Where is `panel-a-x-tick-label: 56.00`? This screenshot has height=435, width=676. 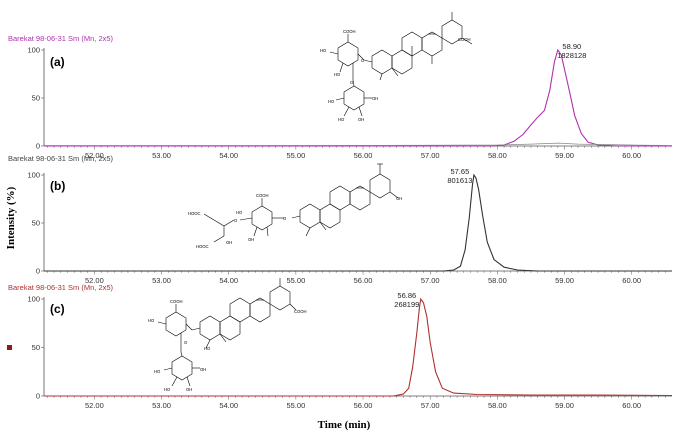
panel-a-x-tick-label: 56.00 is located at coordinates (363, 155).